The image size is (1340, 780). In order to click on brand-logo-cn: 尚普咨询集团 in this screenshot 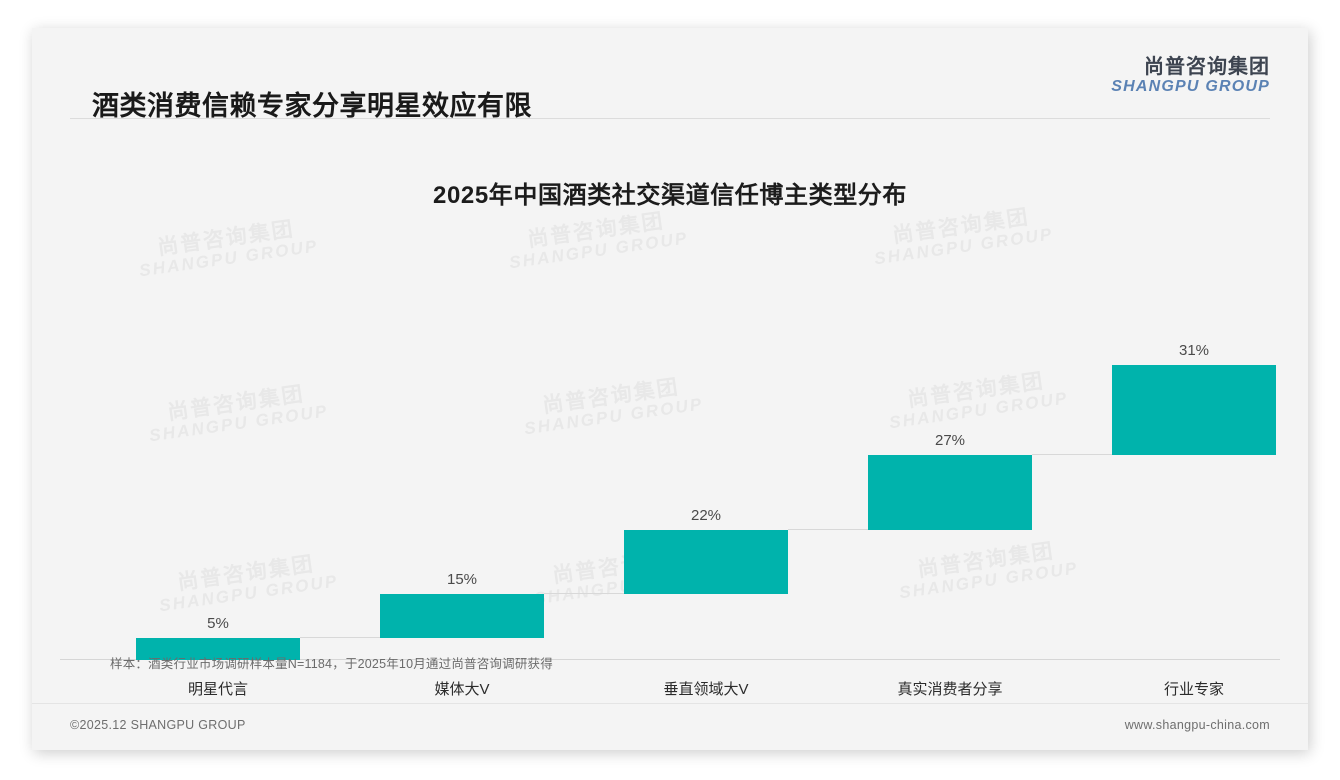, I will do `click(1207, 67)`.